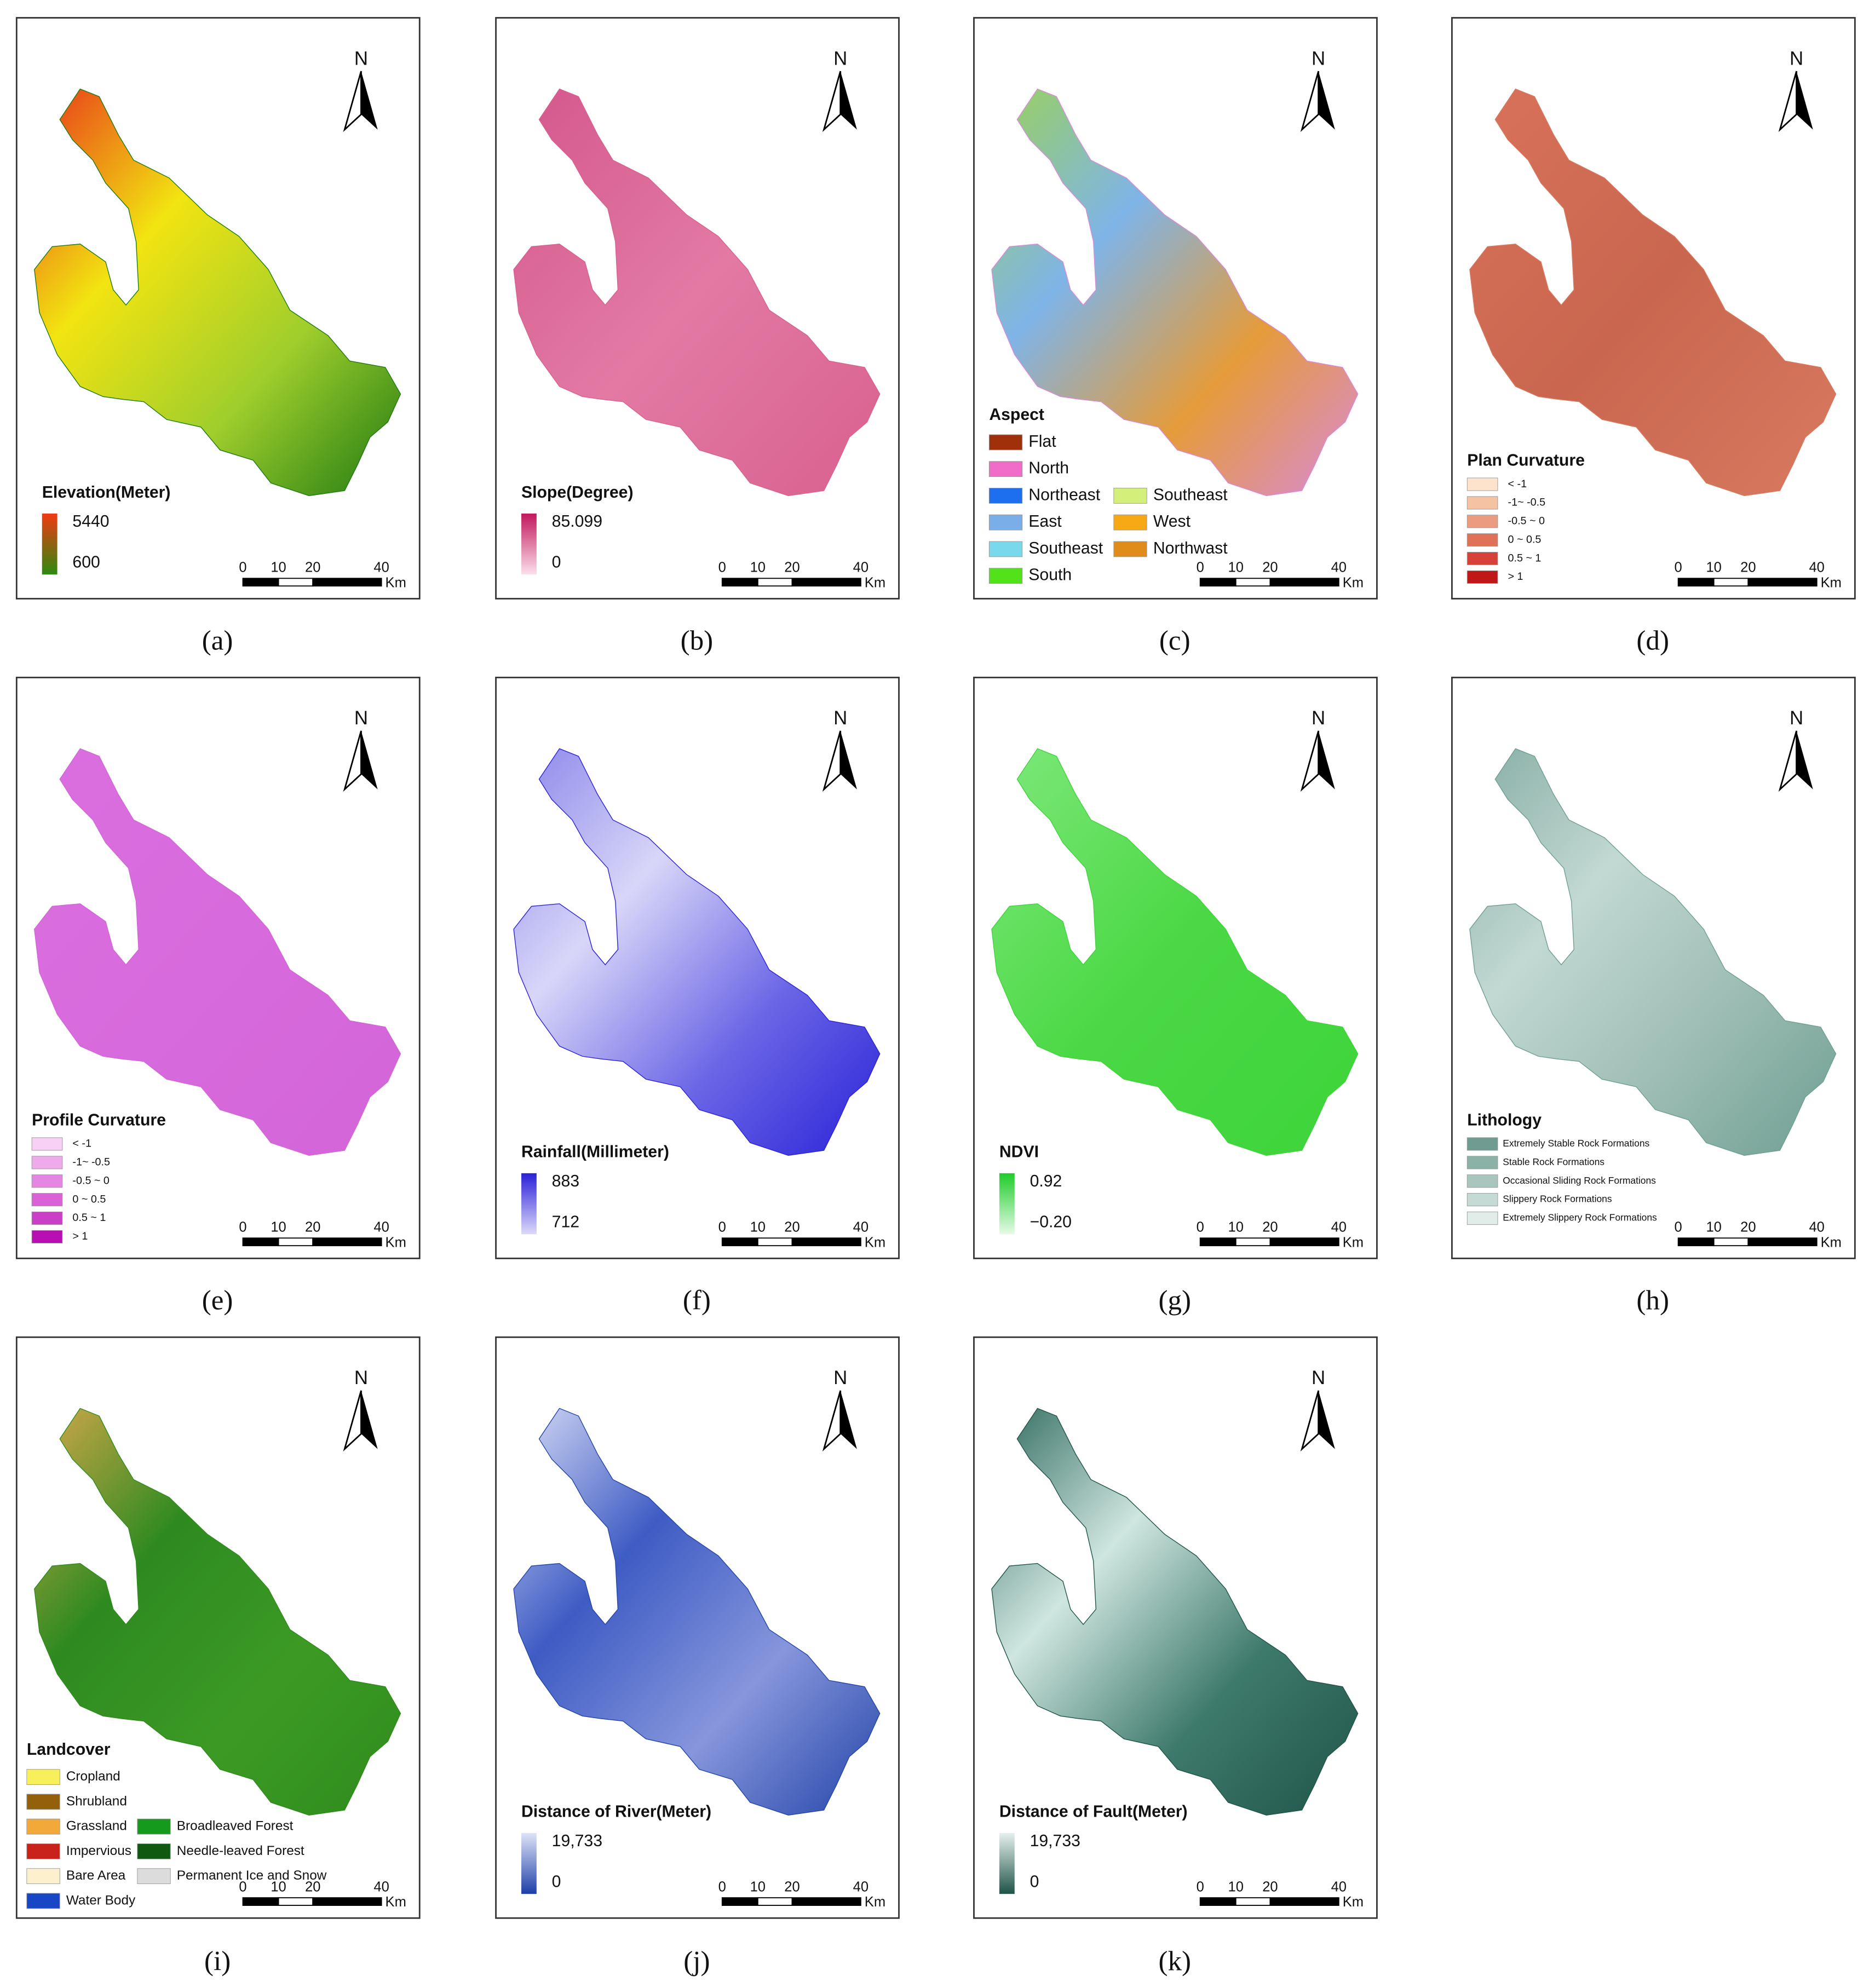  What do you see at coordinates (1526, 461) in the screenshot?
I see `legend-title: Plan Curvature` at bounding box center [1526, 461].